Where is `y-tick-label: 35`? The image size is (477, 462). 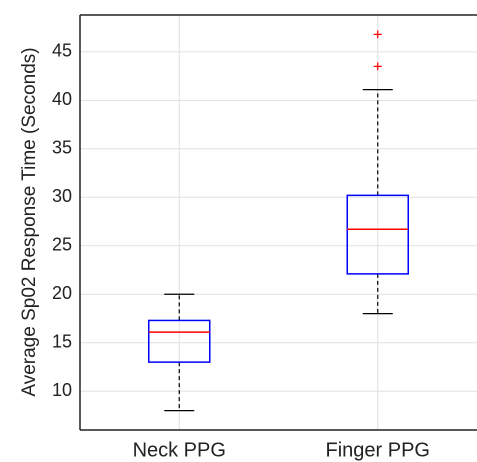 y-tick-label: 35 is located at coordinates (62, 148).